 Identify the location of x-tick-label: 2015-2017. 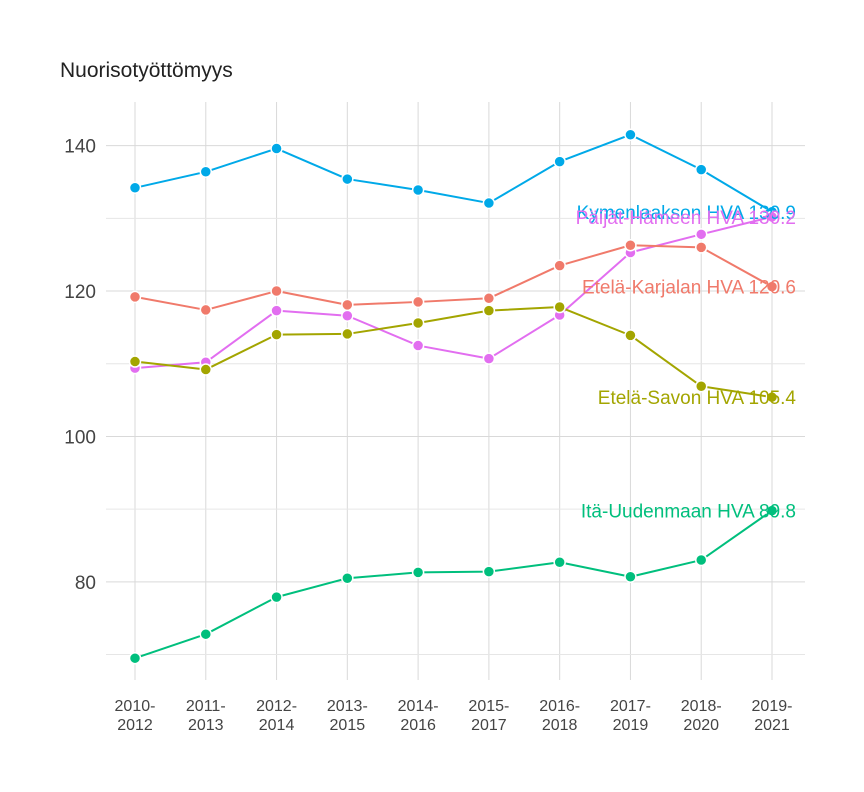
(488, 716).